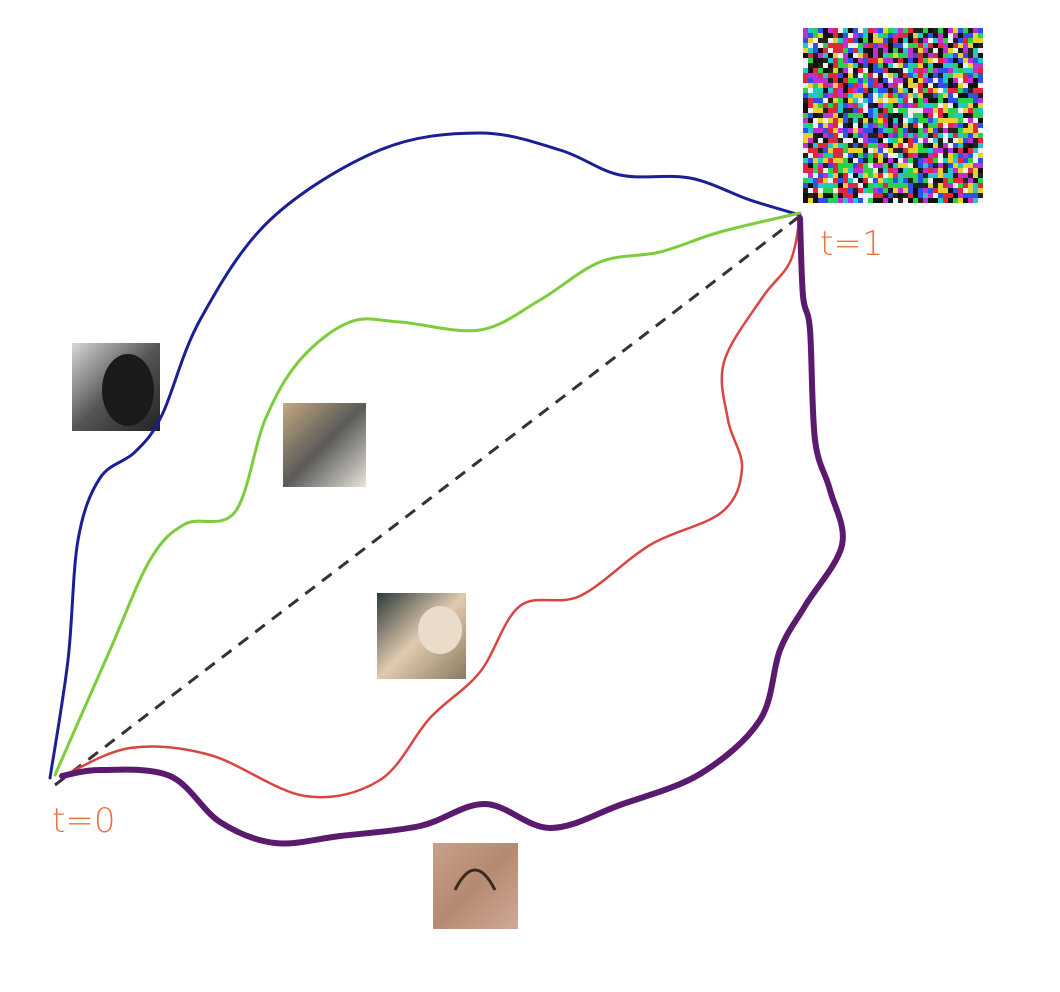 The height and width of the screenshot is (992, 1060). Describe the element at coordinates (851, 244) in the screenshot. I see `end-label: t=1` at that location.